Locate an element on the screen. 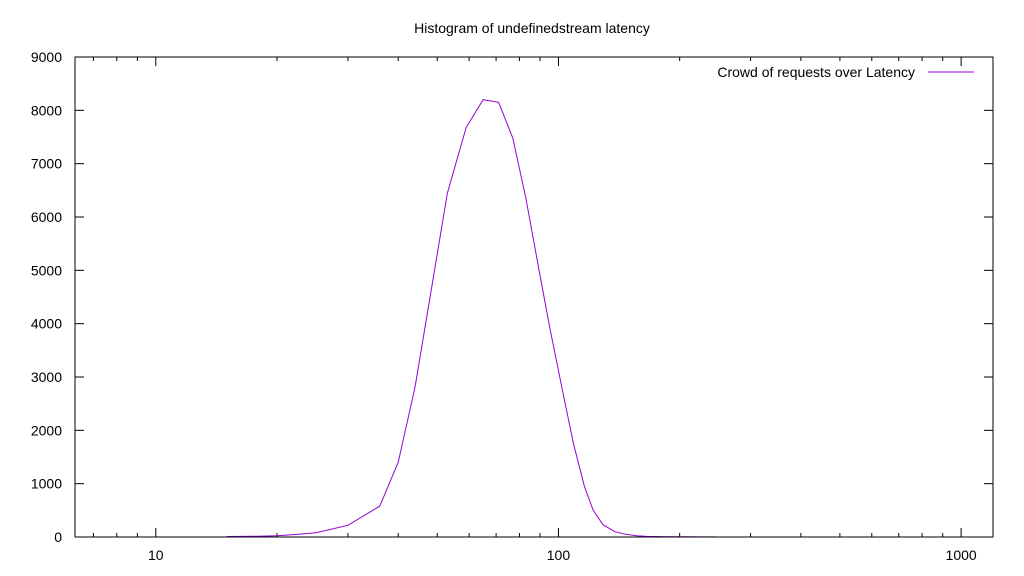 The width and height of the screenshot is (1024, 576). y-tick-label: 1000 is located at coordinates (46, 484).